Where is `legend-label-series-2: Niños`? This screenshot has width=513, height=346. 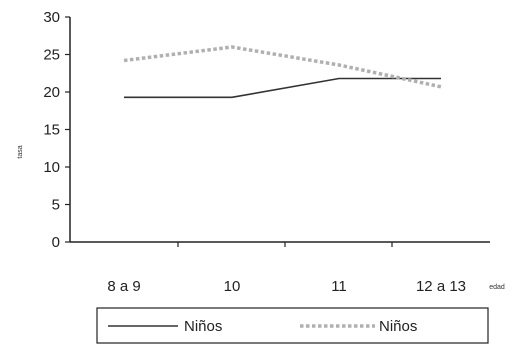
legend-label-series-2: Niños is located at coordinates (398, 326).